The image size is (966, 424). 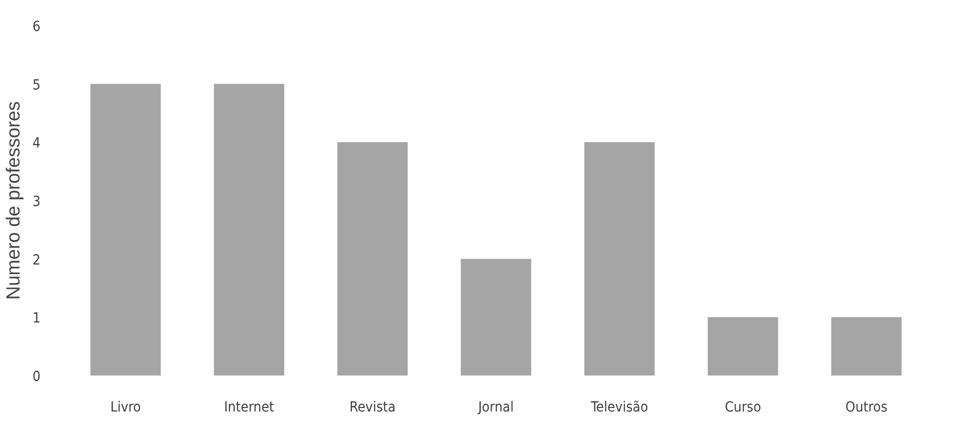 I want to click on y-tick-label: 0, so click(x=36, y=377).